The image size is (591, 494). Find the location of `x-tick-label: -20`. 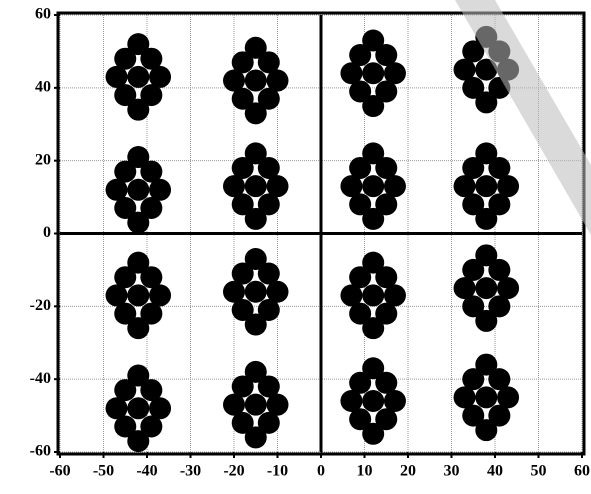

x-tick-label: -20 is located at coordinates (233, 471).